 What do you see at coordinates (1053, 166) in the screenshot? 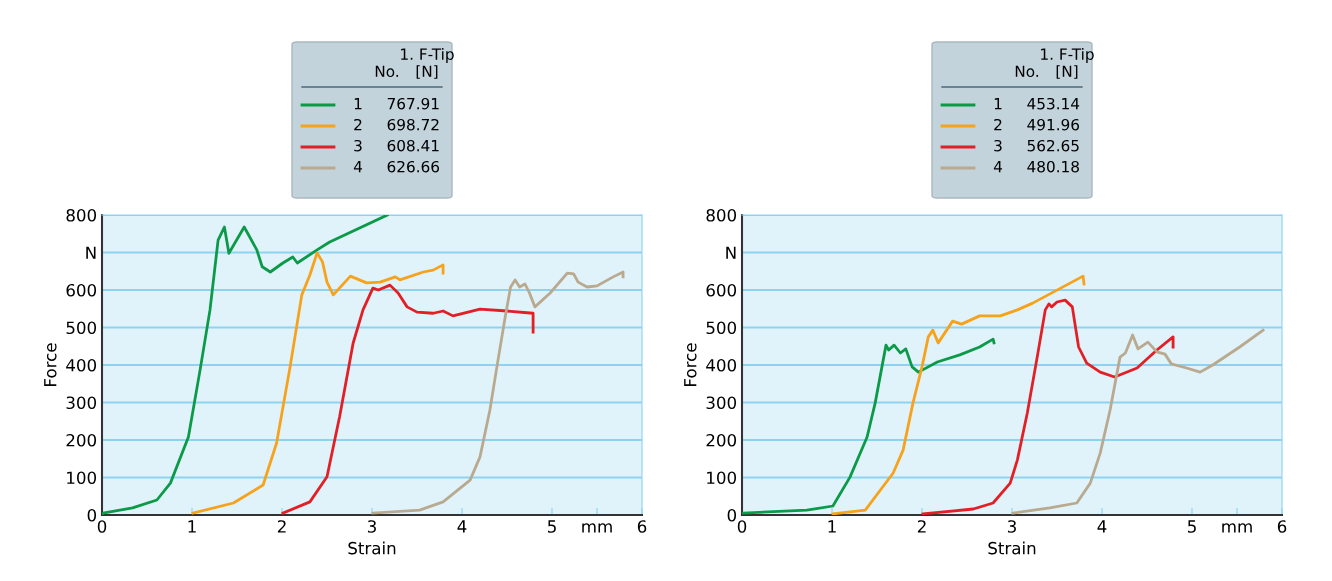
I see `text: 480.18` at bounding box center [1053, 166].